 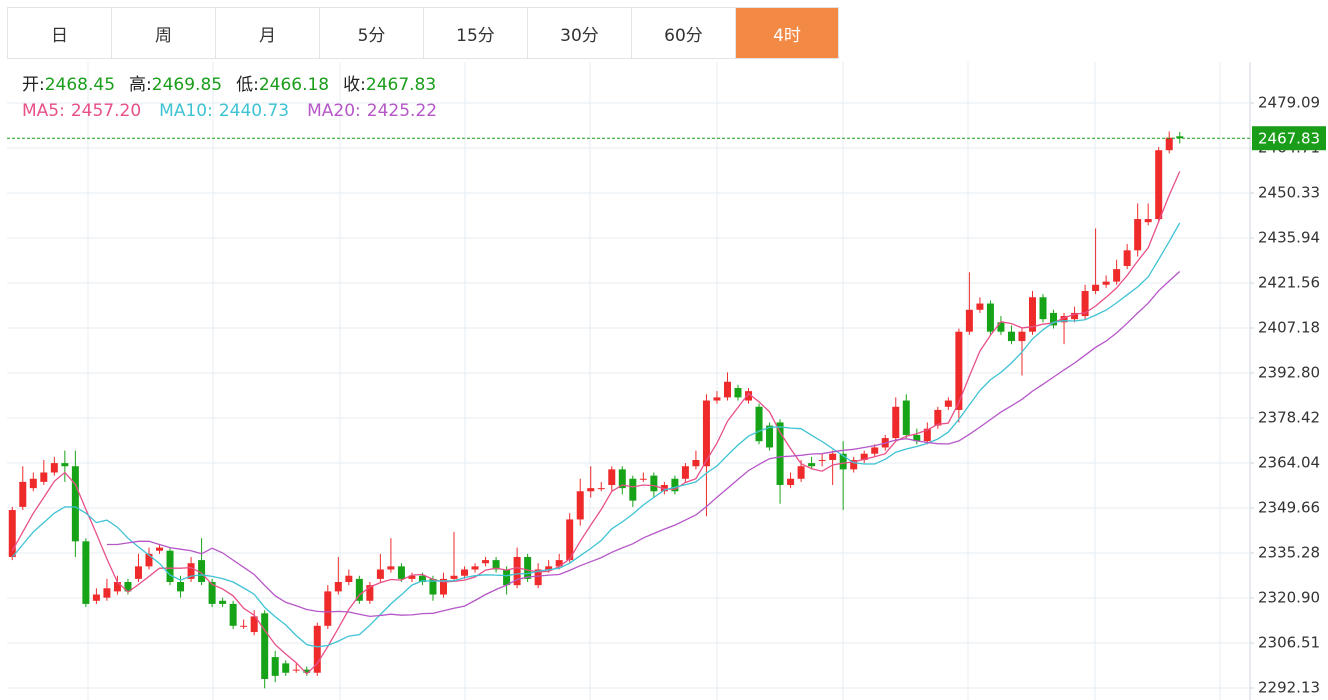 What do you see at coordinates (787, 33) in the screenshot?
I see `period-tab: 4时` at bounding box center [787, 33].